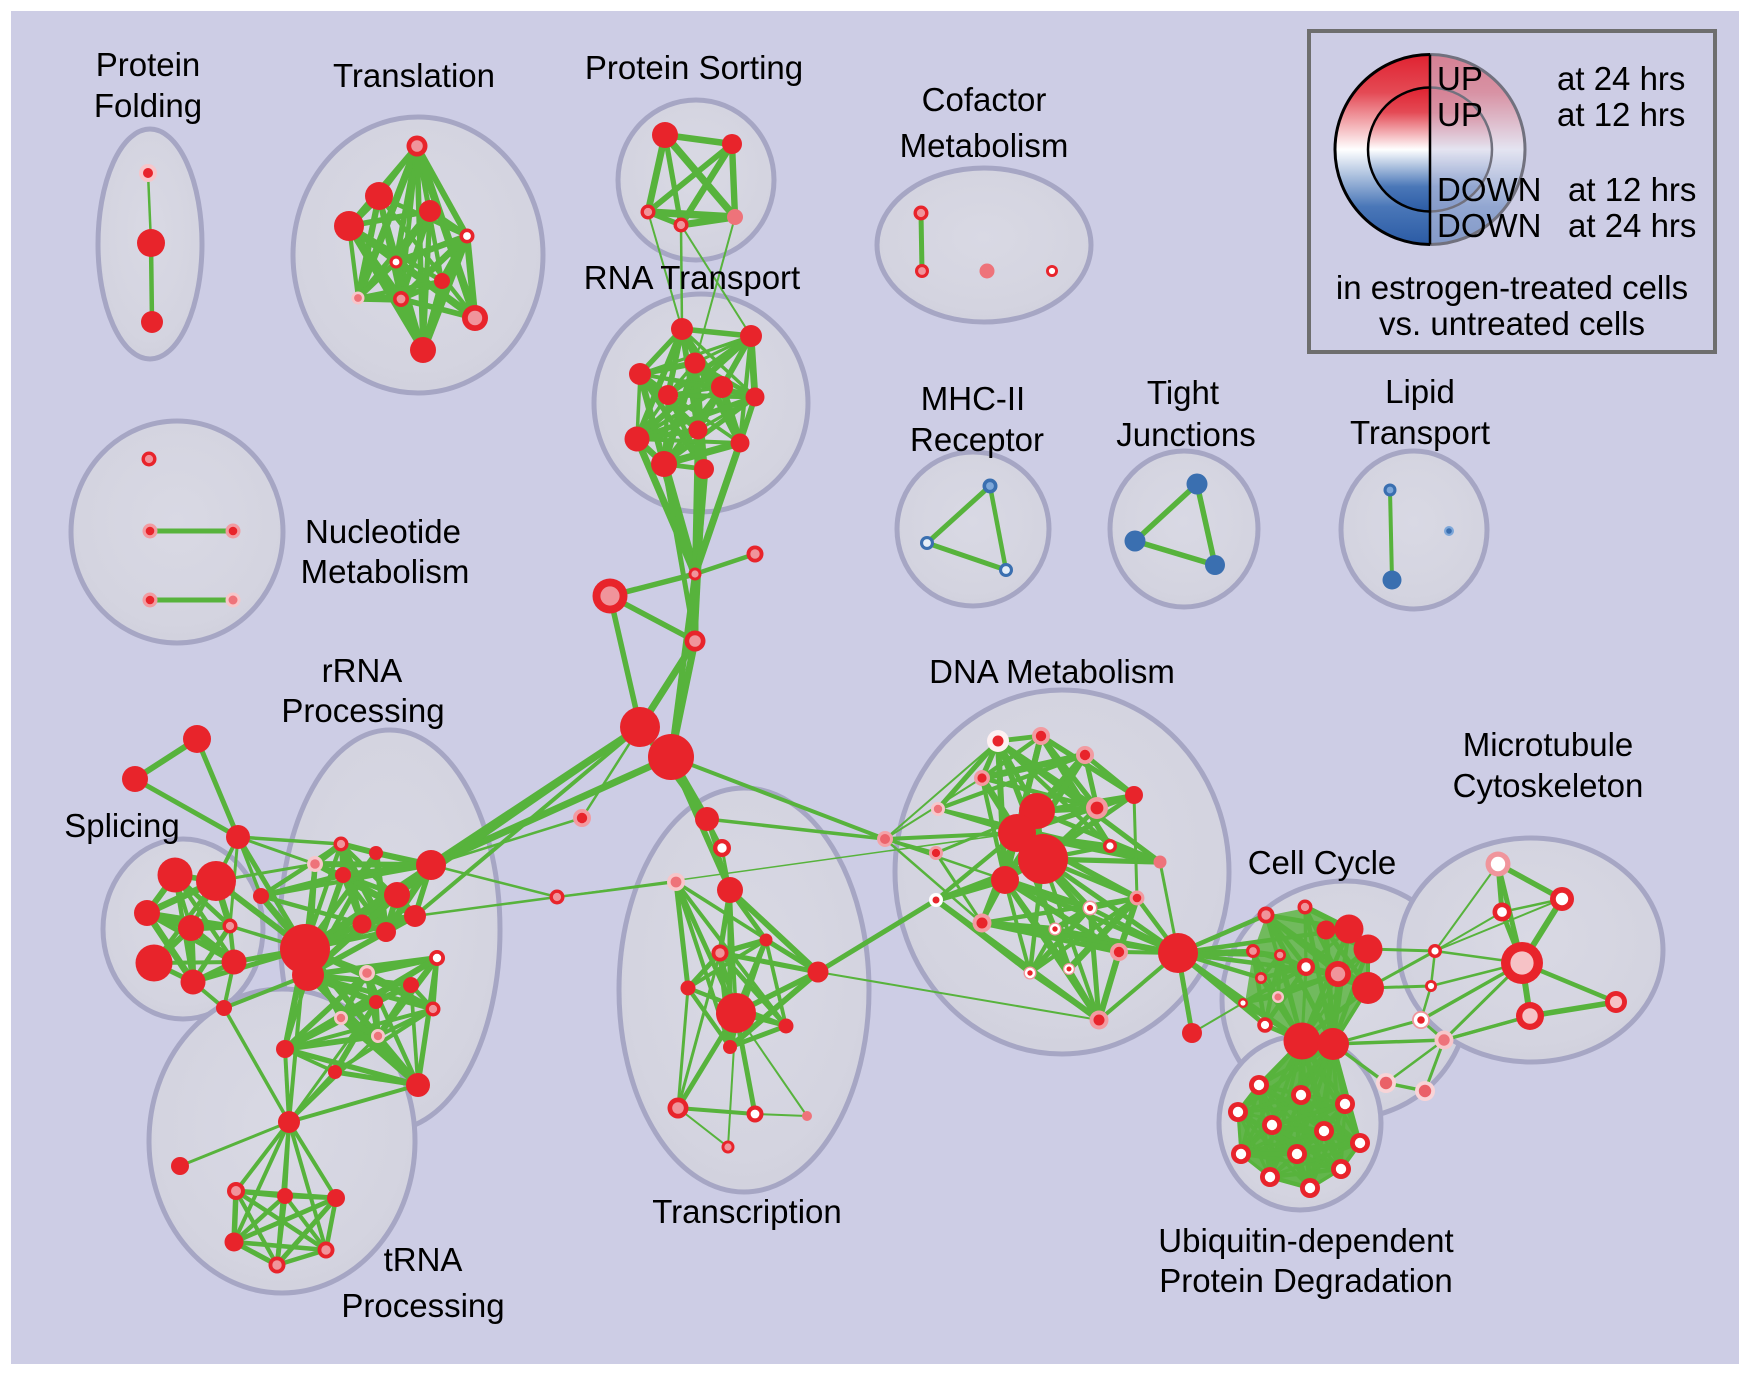 This screenshot has width=1750, height=1376. What do you see at coordinates (414, 75) in the screenshot?
I see `svg-text: Translation` at bounding box center [414, 75].